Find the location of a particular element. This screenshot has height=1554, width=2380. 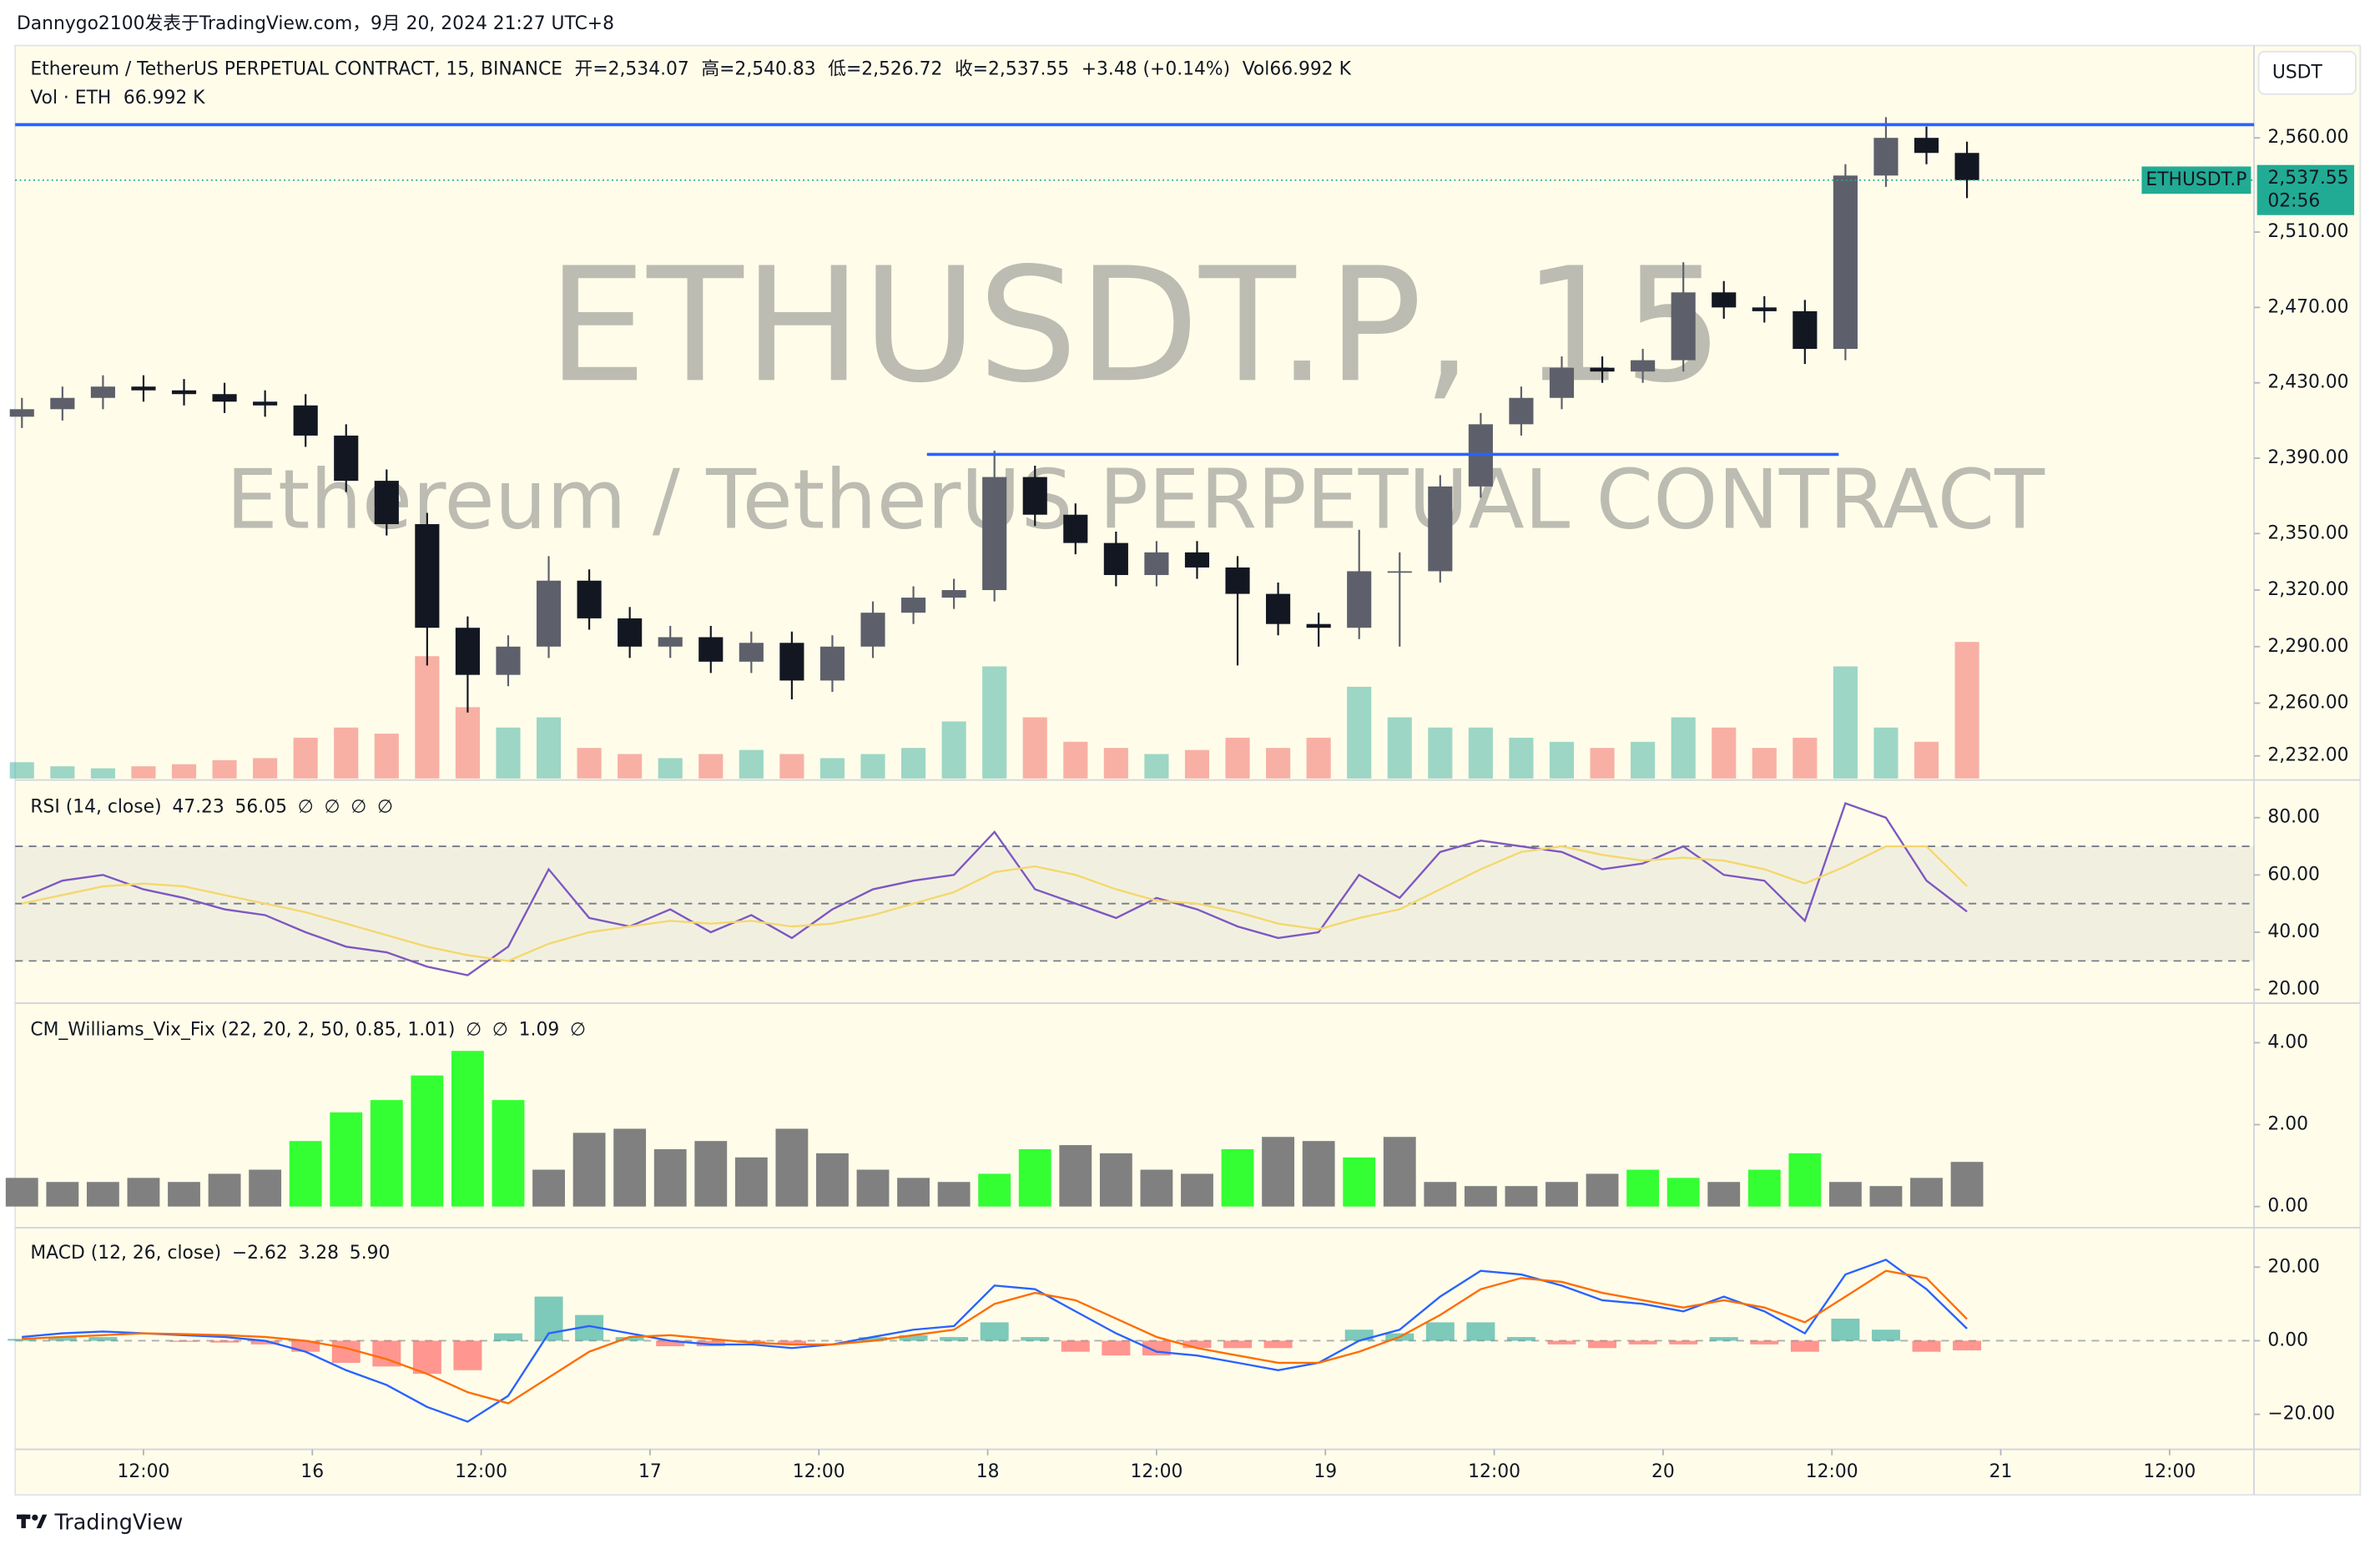

ohlc-label: Vol66.992 K is located at coordinates (1297, 69).